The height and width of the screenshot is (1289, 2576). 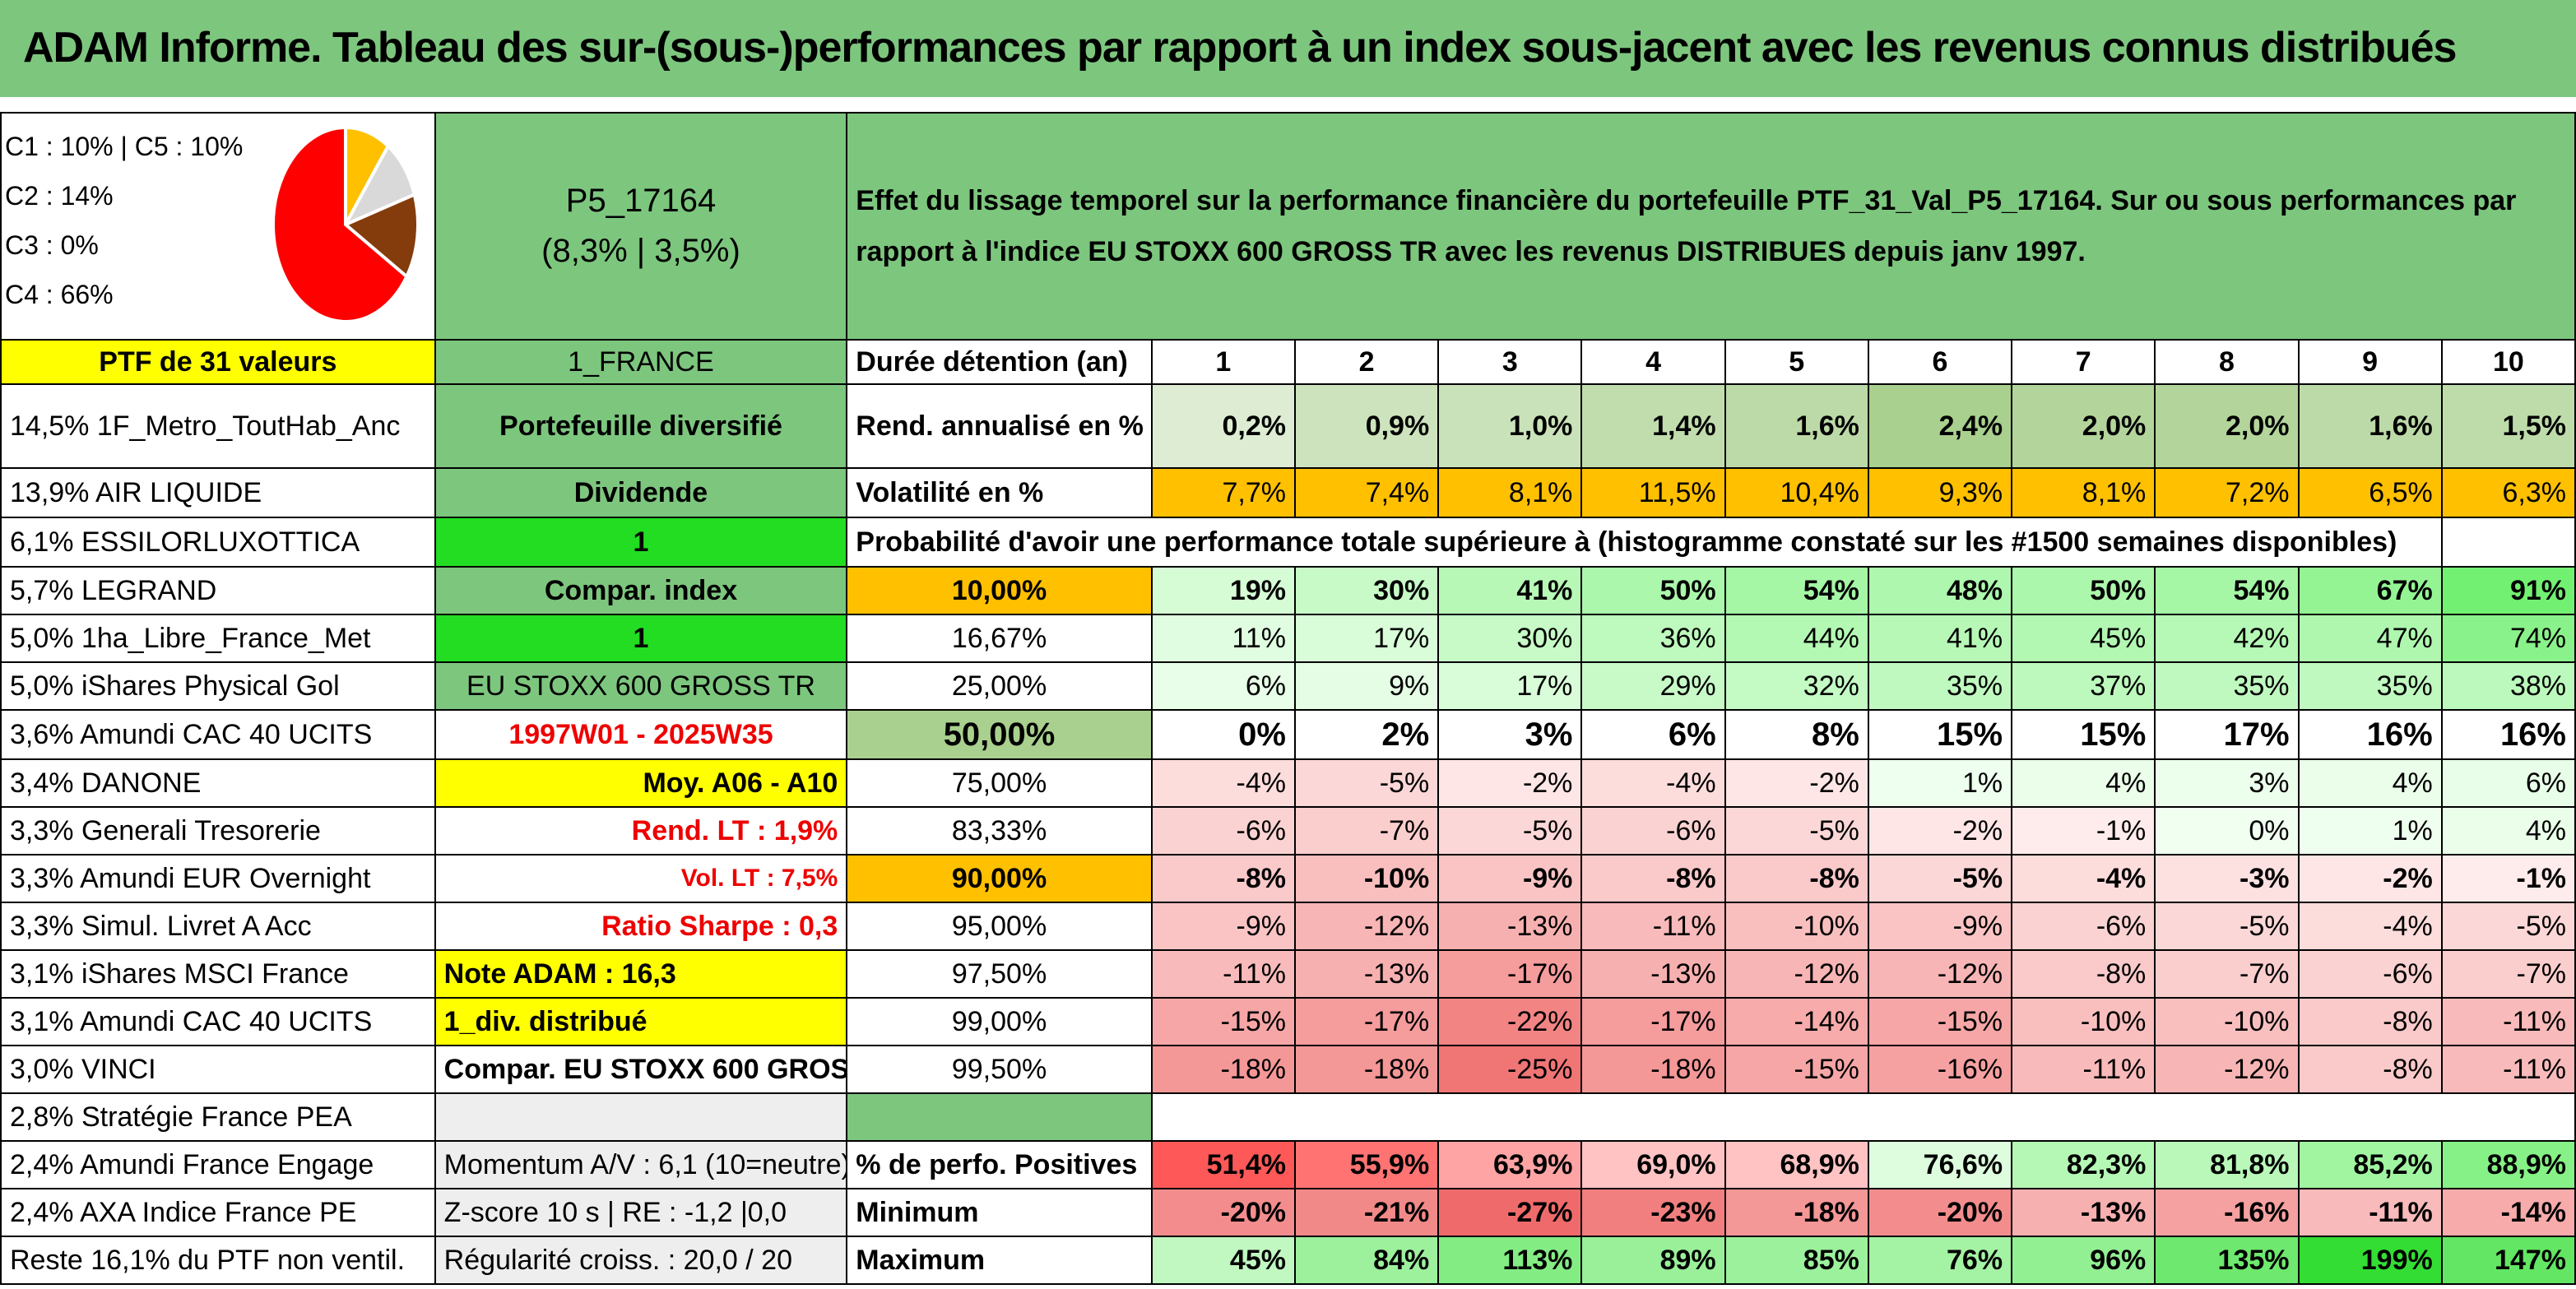 What do you see at coordinates (60, 294) in the screenshot?
I see `legend-item: C4 : 66%` at bounding box center [60, 294].